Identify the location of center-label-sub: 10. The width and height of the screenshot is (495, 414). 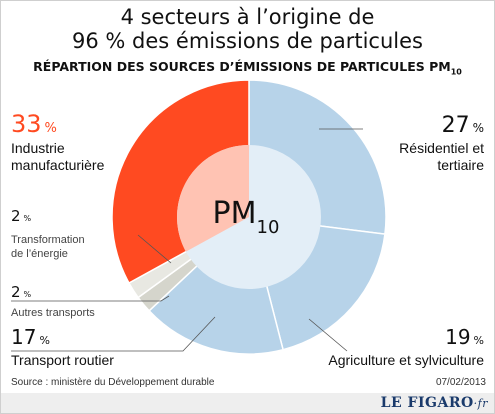
(268, 227).